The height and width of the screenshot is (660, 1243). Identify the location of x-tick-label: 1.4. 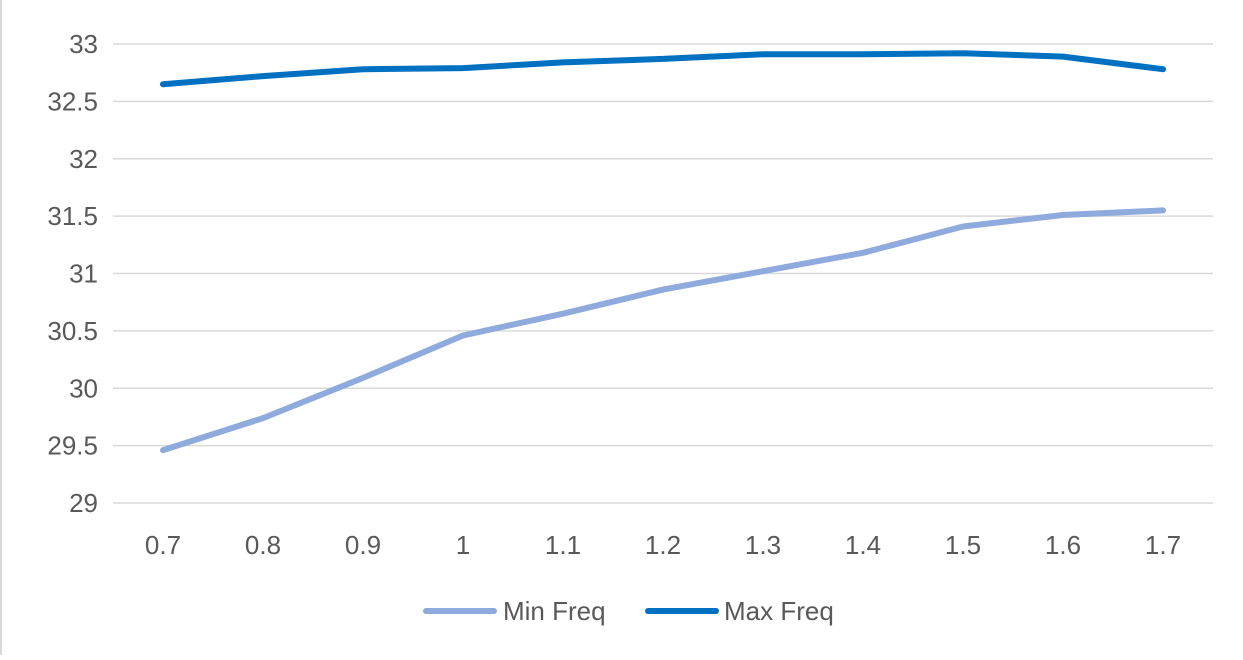
(863, 545).